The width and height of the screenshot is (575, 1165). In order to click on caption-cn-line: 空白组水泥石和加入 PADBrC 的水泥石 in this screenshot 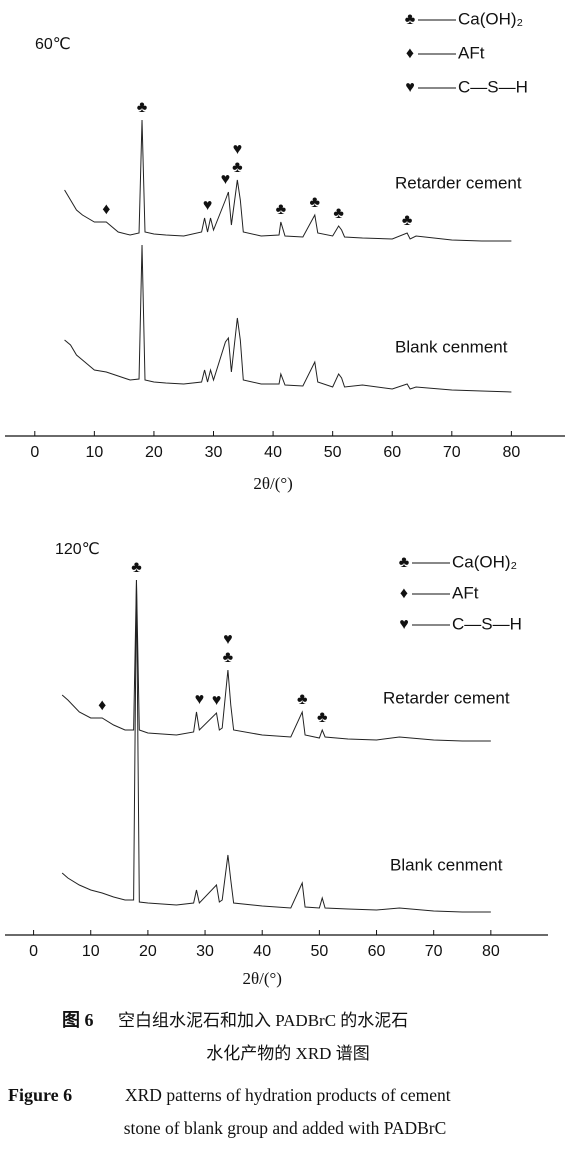, I will do `click(263, 1020)`.